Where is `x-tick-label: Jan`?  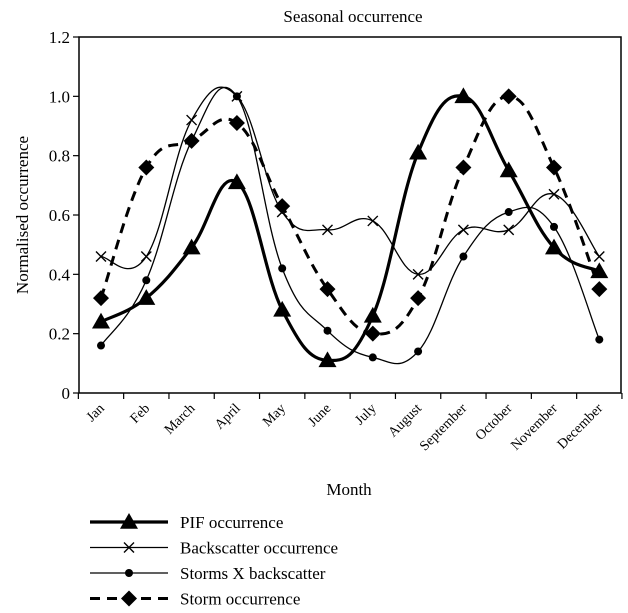 x-tick-label: Jan is located at coordinates (96, 413).